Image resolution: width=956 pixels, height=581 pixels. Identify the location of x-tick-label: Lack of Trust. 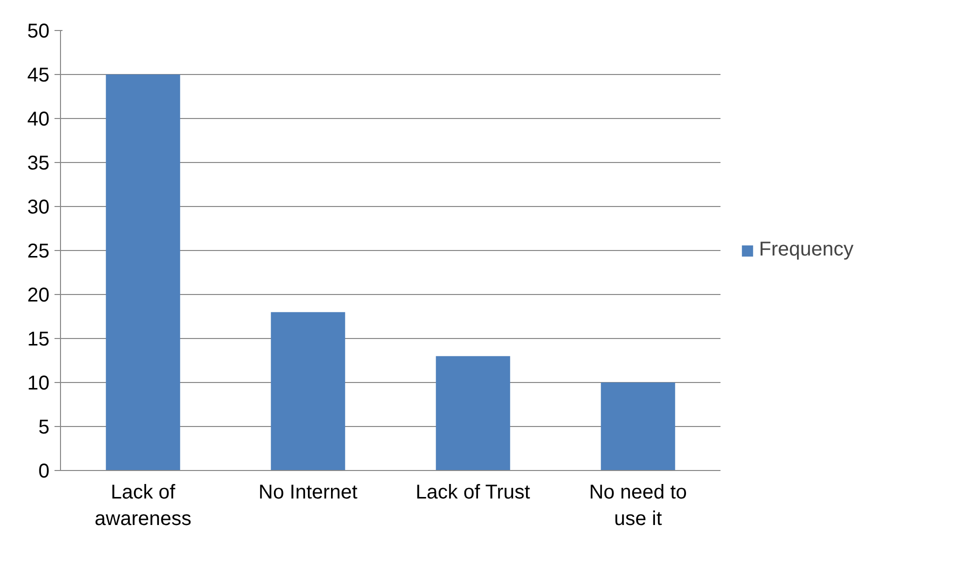
(473, 493).